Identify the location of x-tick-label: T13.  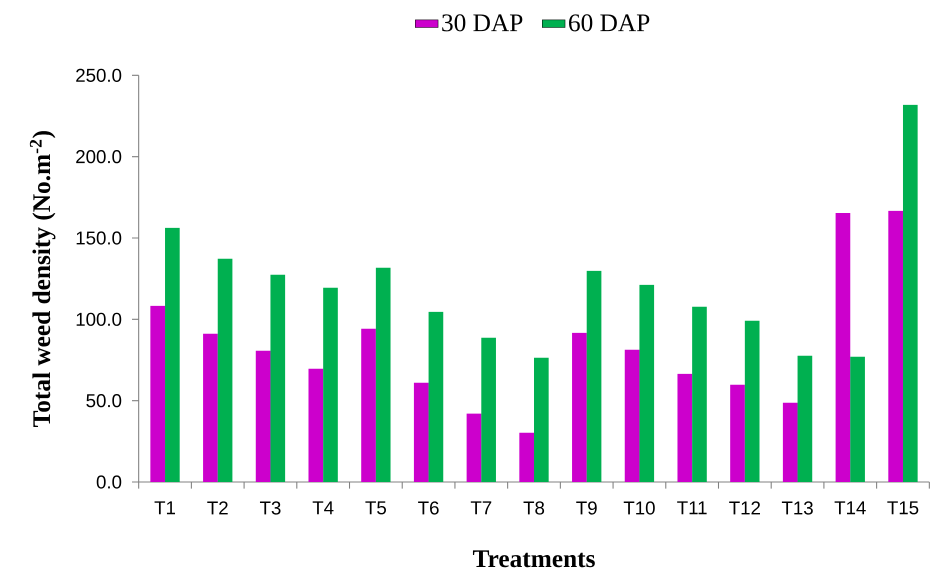
(797, 508).